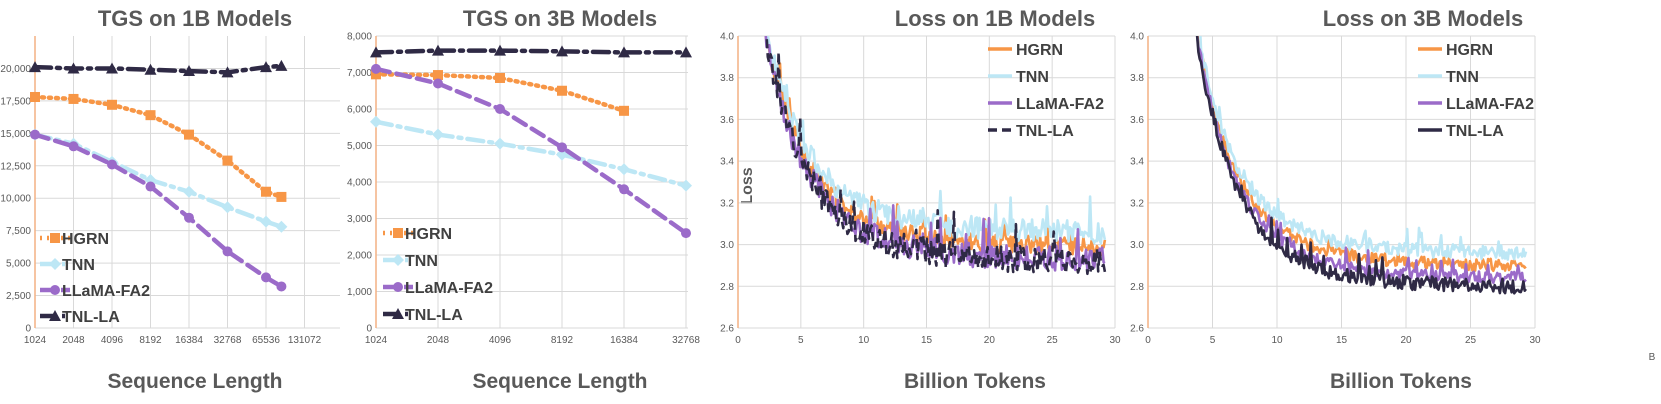  I want to click on curves, so click(935, 156).